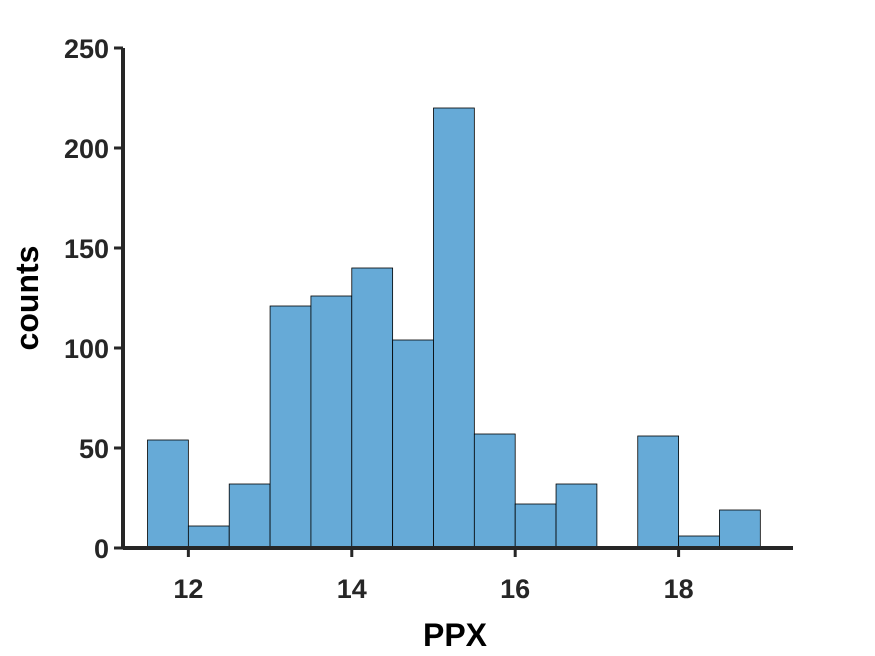 Image resolution: width=875 pixels, height=656 pixels. Describe the element at coordinates (86, 49) in the screenshot. I see `y-tick-label: 250` at that location.